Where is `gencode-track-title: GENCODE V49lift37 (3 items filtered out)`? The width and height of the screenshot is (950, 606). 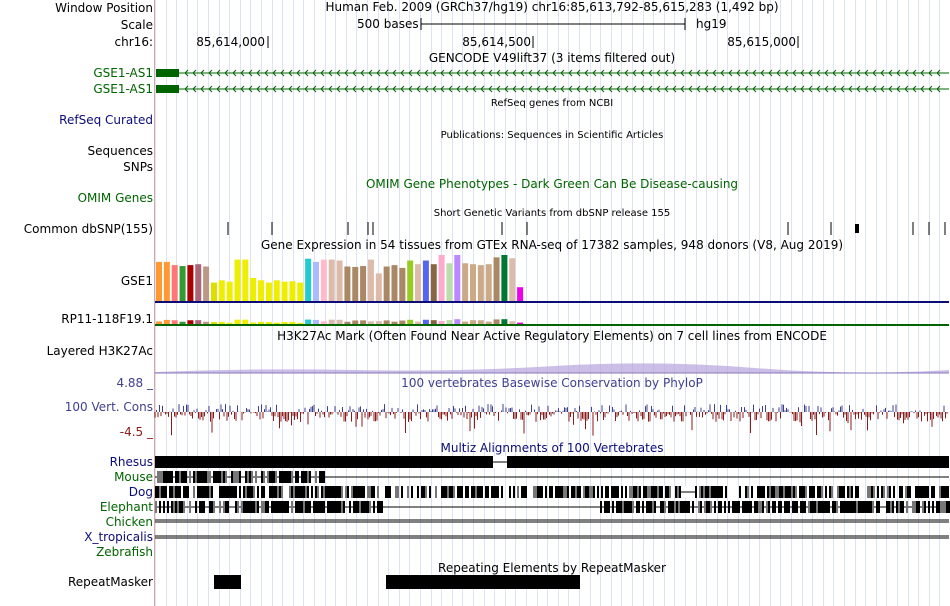 gencode-track-title: GENCODE V49lift37 (3 items filtered out) is located at coordinates (552, 58).